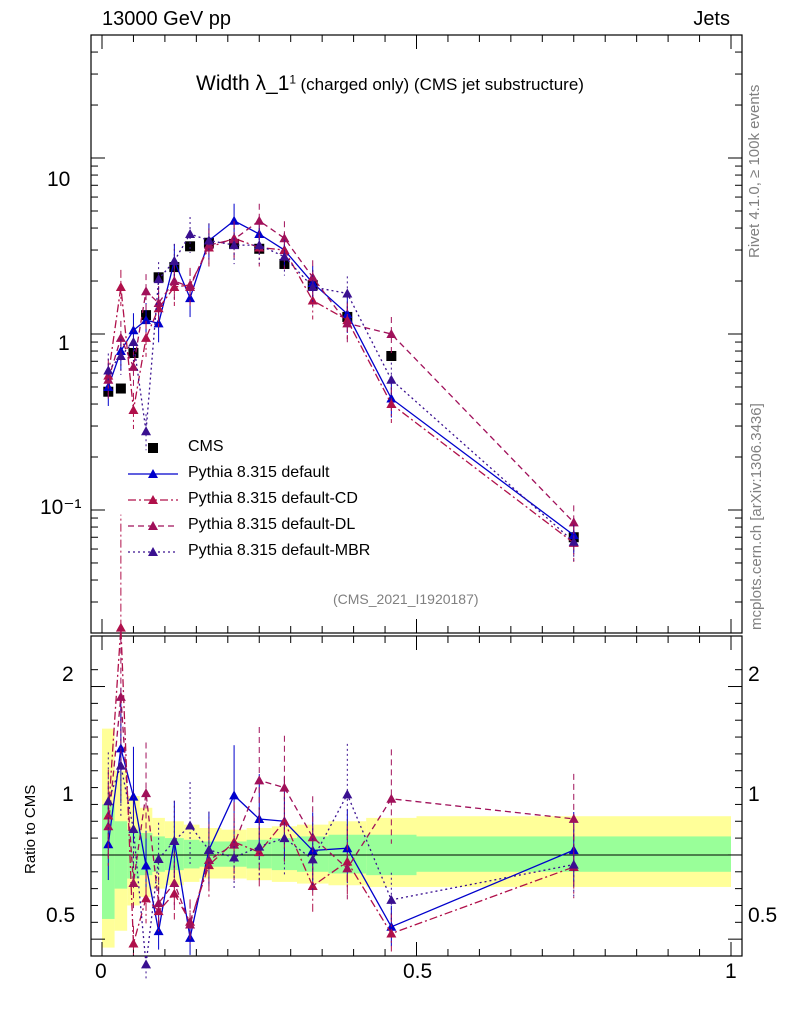 This screenshot has width=786, height=1024. What do you see at coordinates (59, 179) in the screenshot?
I see `y-tick-main-10: 10` at bounding box center [59, 179].